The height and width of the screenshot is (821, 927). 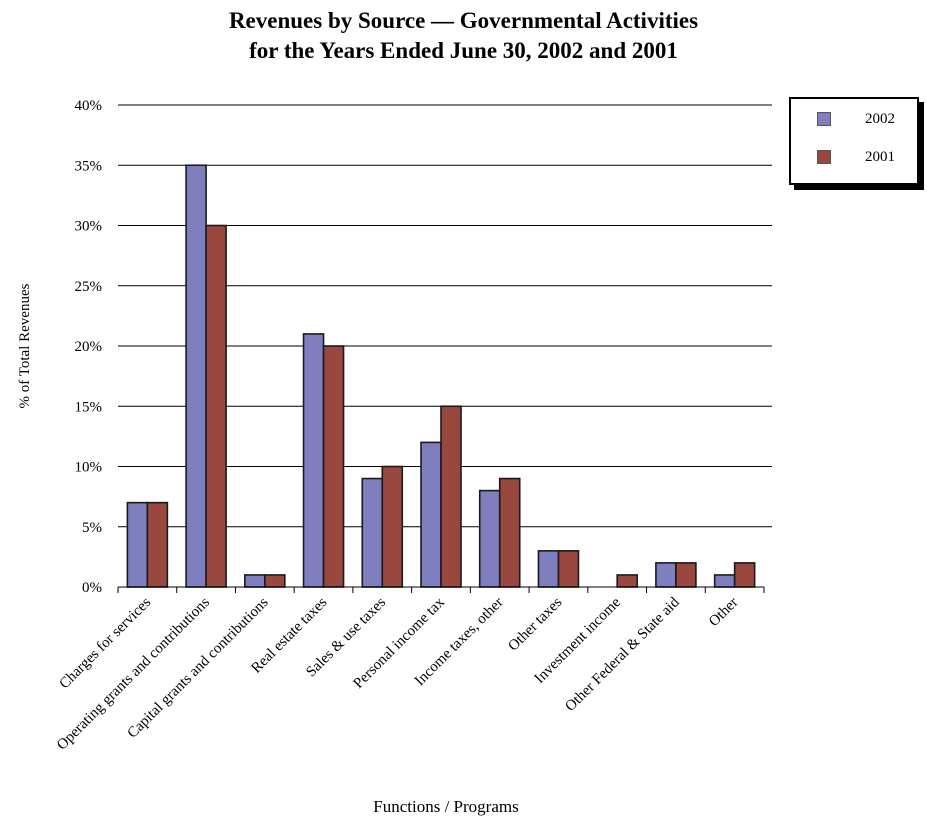 I want to click on y-tick-labels: 0% 5% 10% 15% 20% 25% 30% 35% 40%, so click(x=89, y=347).